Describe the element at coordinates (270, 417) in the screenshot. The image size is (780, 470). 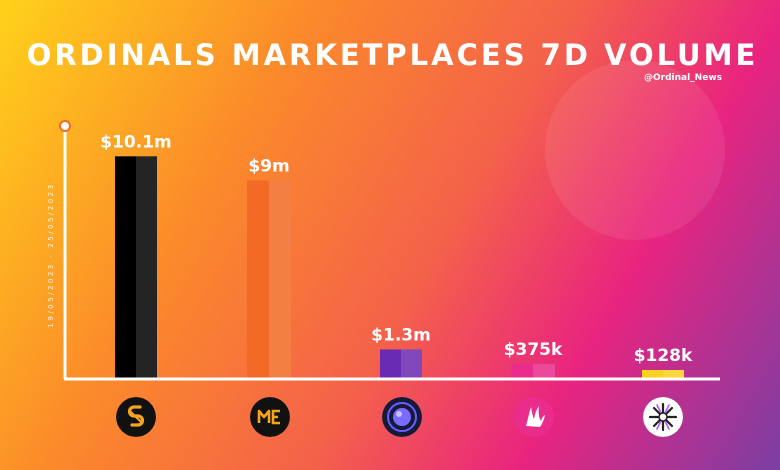
I see `magic-eden-icon` at that location.